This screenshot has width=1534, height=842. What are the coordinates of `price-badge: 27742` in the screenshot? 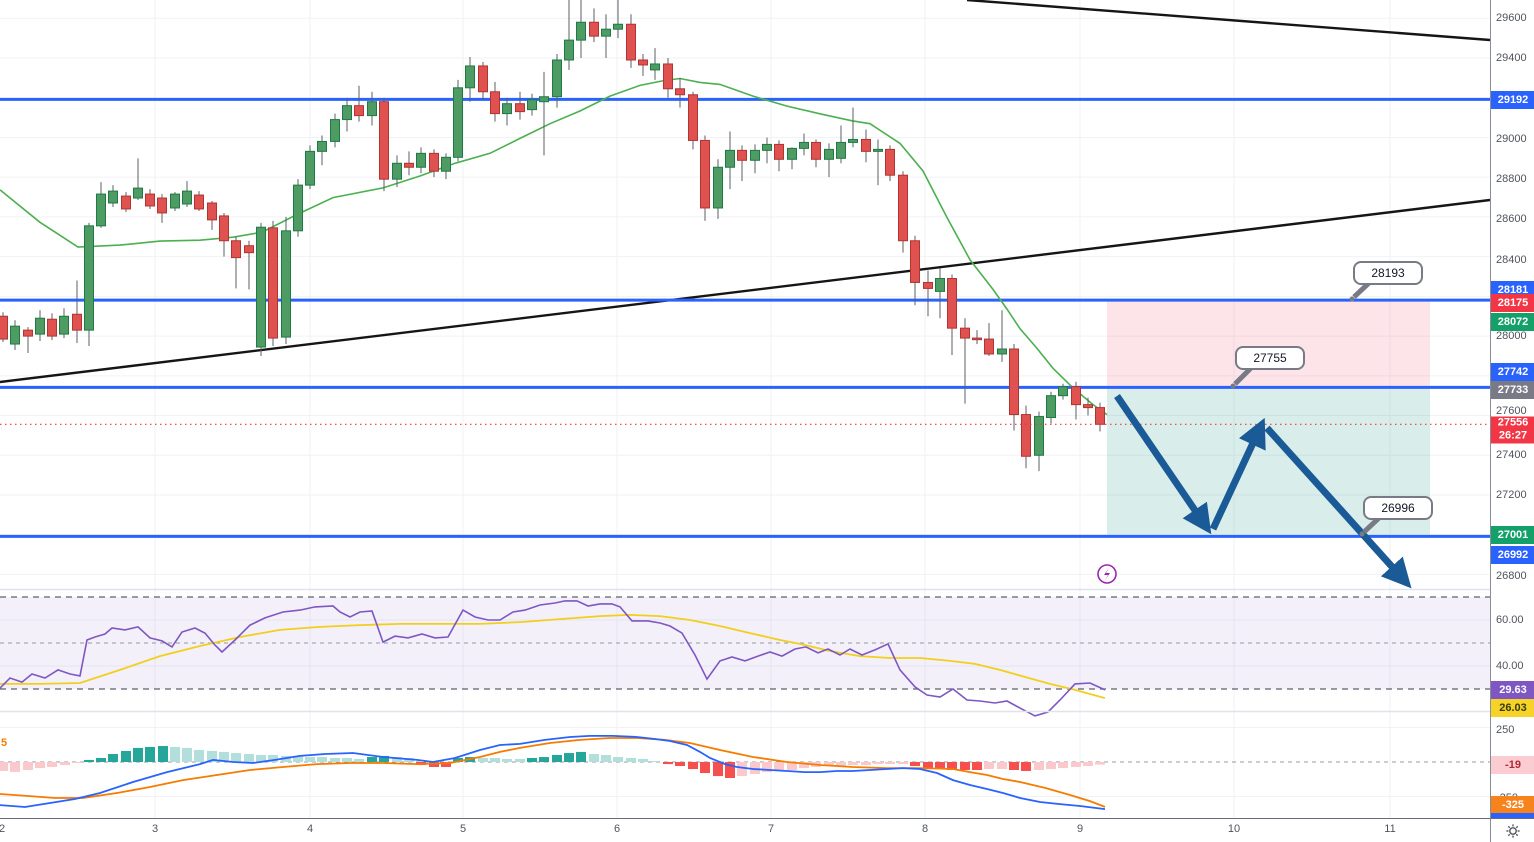 It's located at (1512, 372).